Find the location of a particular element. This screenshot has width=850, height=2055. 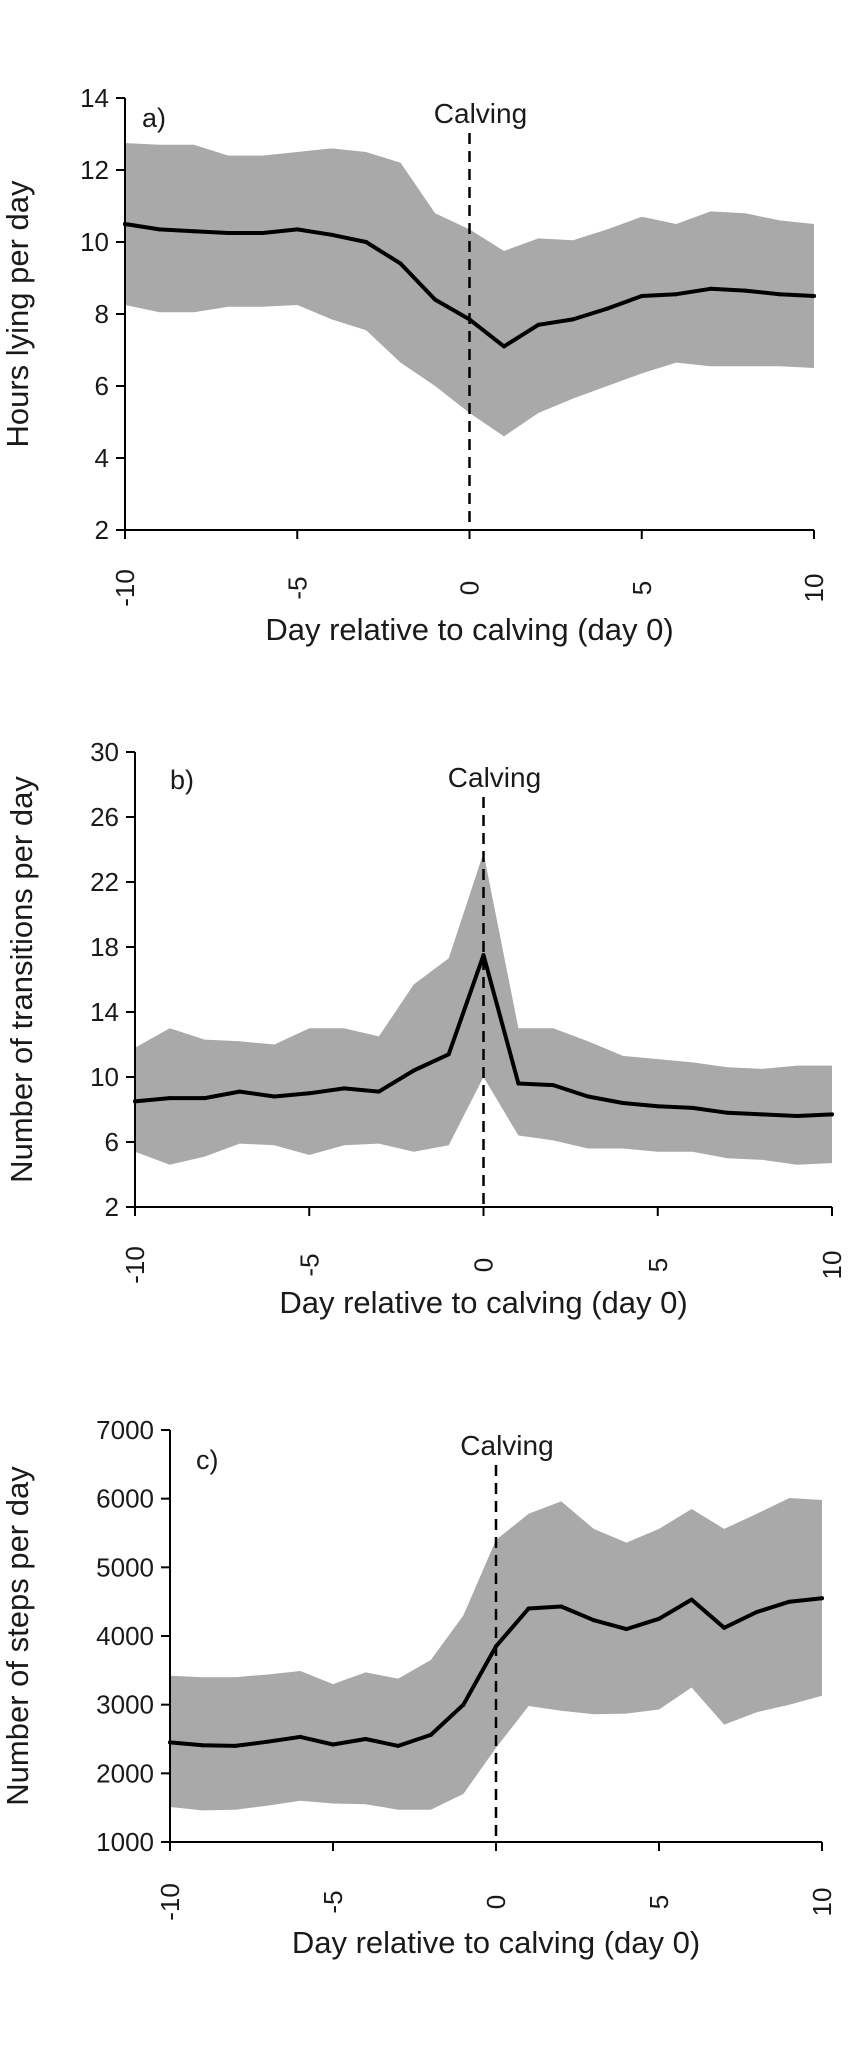

y-tick-label: 18 is located at coordinates (104, 947).